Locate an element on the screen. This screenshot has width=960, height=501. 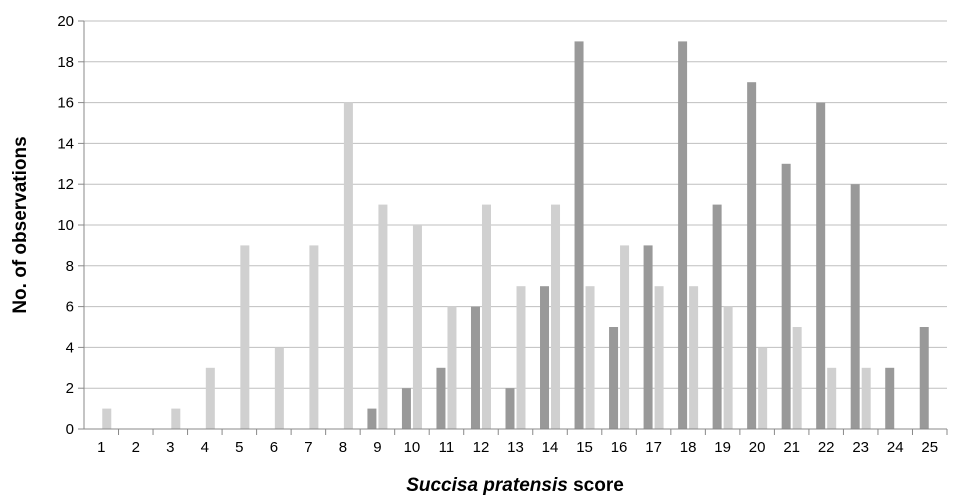
y-tick-label: 16 is located at coordinates (65, 103).